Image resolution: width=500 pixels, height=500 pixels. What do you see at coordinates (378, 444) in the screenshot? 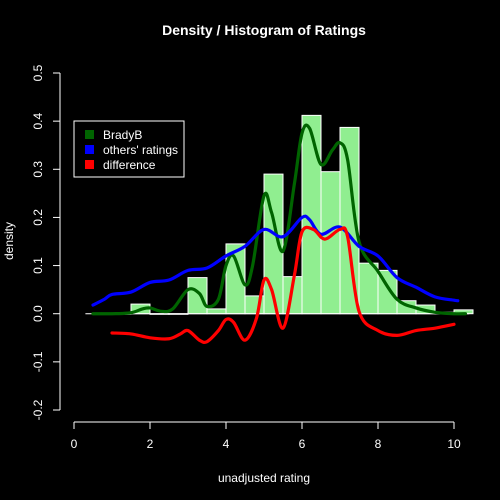
I see `x-tick-label: 8` at bounding box center [378, 444].